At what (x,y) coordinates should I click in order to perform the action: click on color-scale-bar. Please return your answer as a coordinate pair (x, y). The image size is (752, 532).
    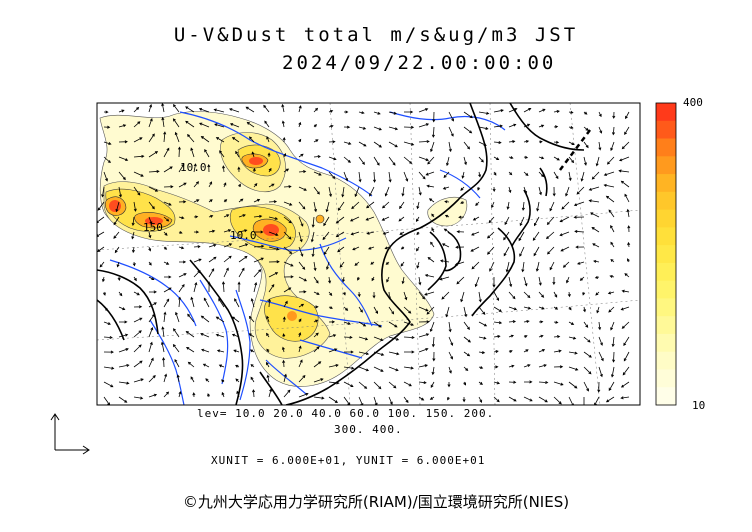
    Looking at the image, I should click on (666, 254).